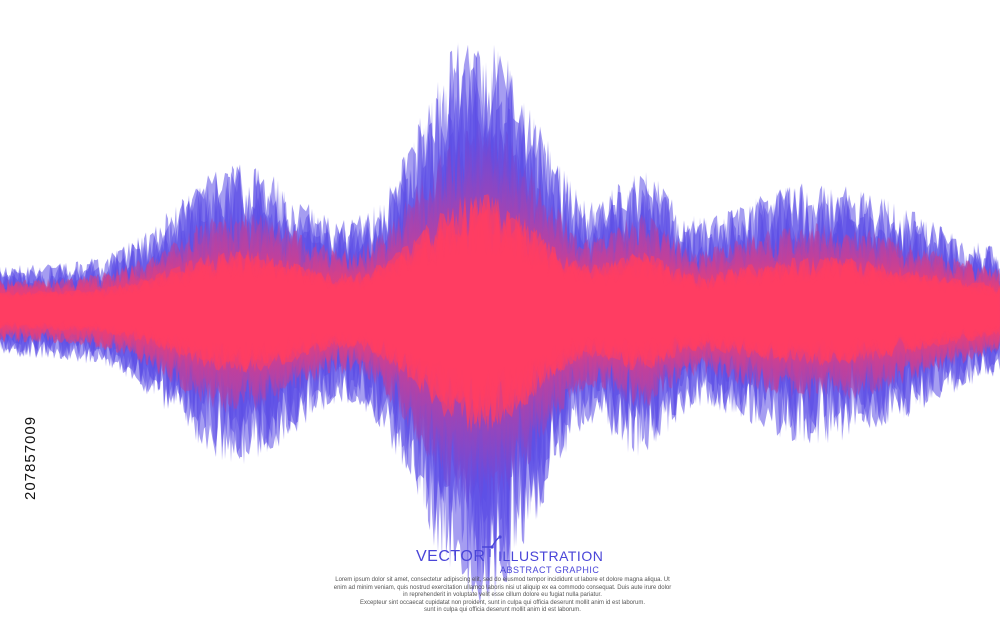  I want to click on title-block: VECTOR ILLUSTRATION ABSTRACT GRAPHIC, so click(505, 555).